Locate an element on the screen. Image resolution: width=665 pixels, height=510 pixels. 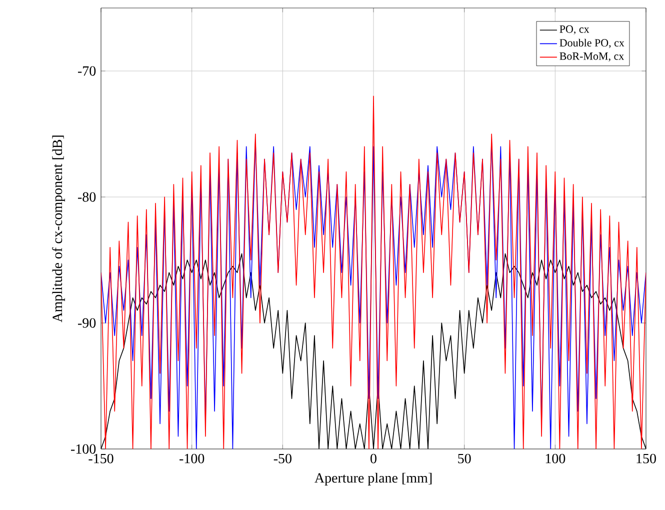
y-tick-label: -100 is located at coordinates (83, 449).